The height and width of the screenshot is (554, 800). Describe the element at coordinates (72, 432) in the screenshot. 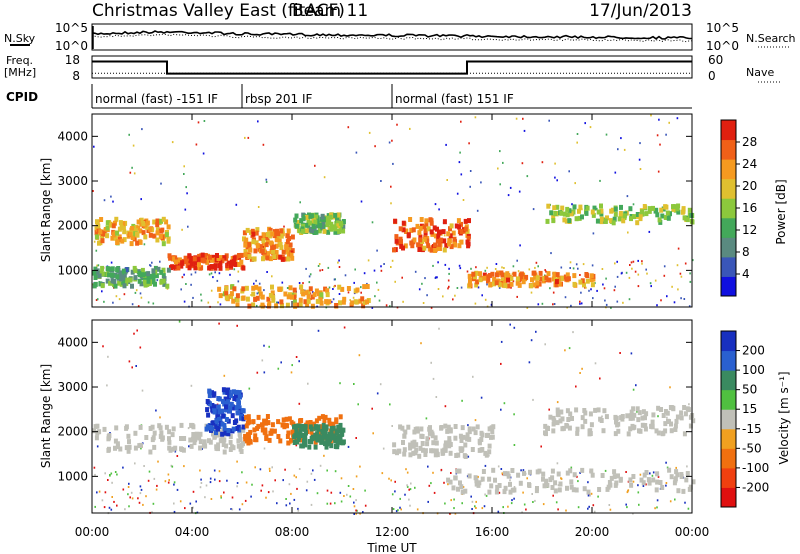

I see `y-tick-label: 2000` at that location.